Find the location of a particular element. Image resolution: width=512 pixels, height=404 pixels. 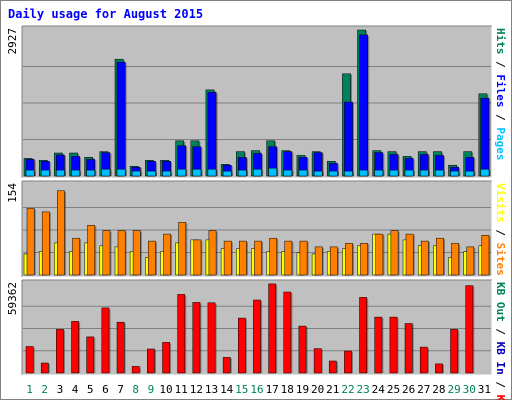

legend-entry: Pages is located at coordinates (500, 143).